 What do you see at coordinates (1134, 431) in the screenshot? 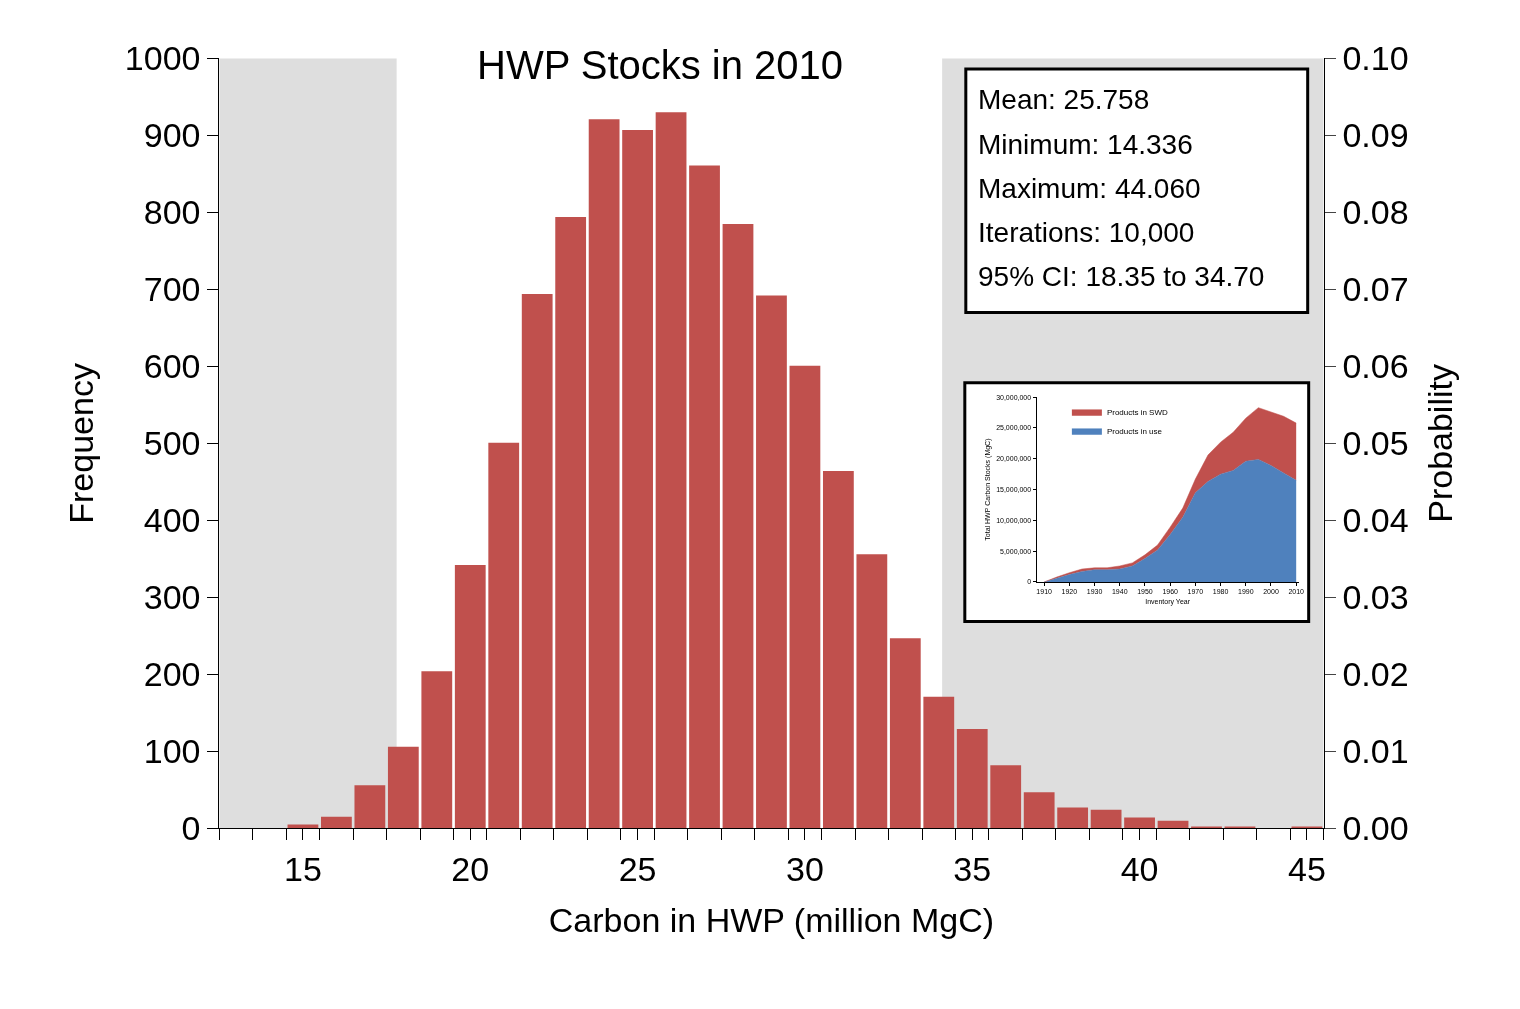
I see `legend-label: Products in use` at bounding box center [1134, 431].